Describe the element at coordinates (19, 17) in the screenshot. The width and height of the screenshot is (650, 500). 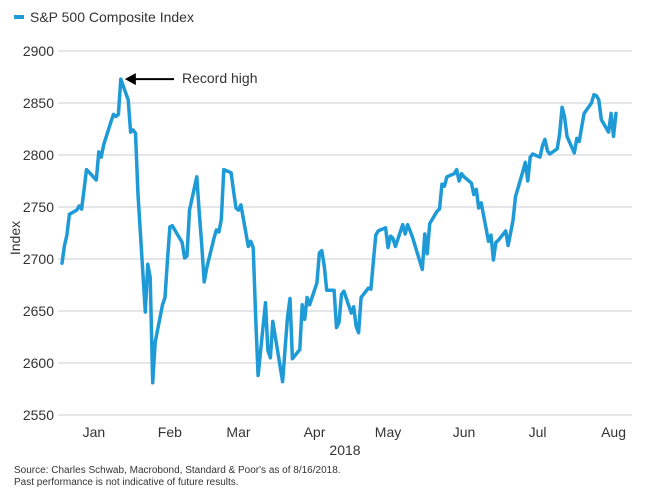
I see `legend-swatch` at that location.